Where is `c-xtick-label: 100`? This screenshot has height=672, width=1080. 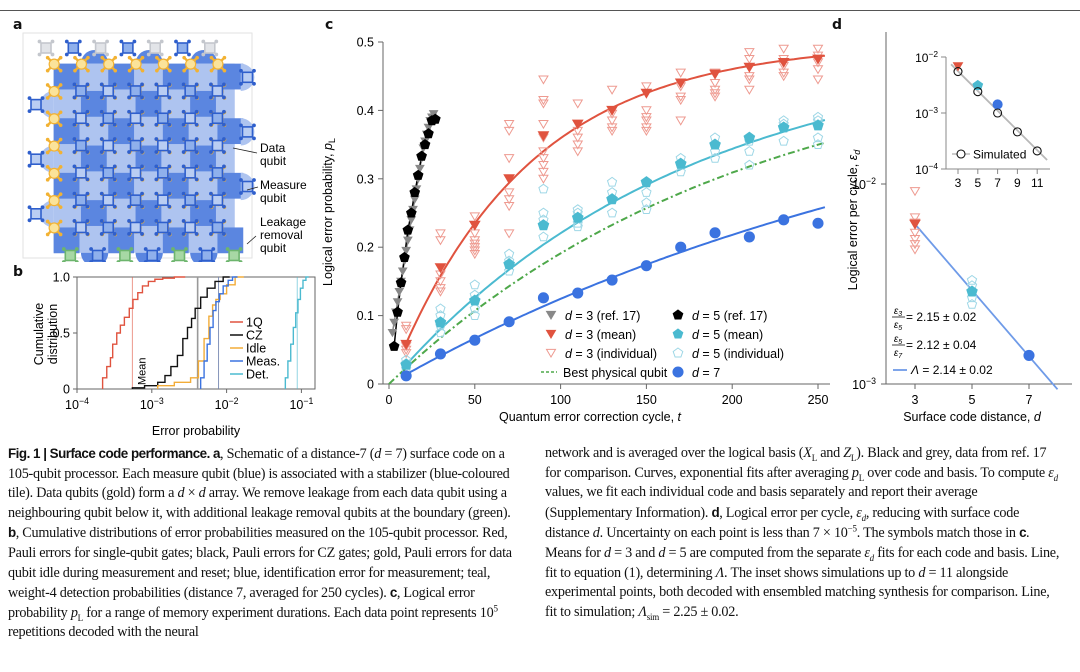
c-xtick-label: 100 is located at coordinates (560, 400).